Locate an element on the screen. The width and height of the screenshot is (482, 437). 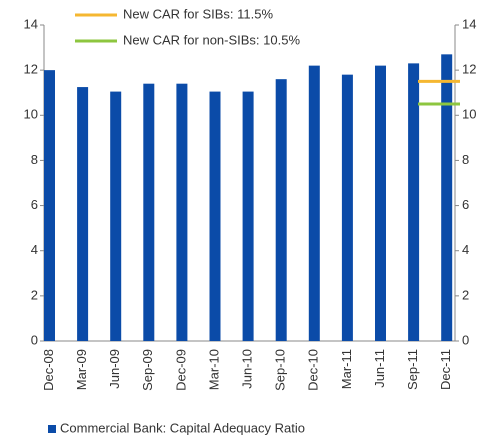
y2-tick-label: 2 is located at coordinates (465, 294).